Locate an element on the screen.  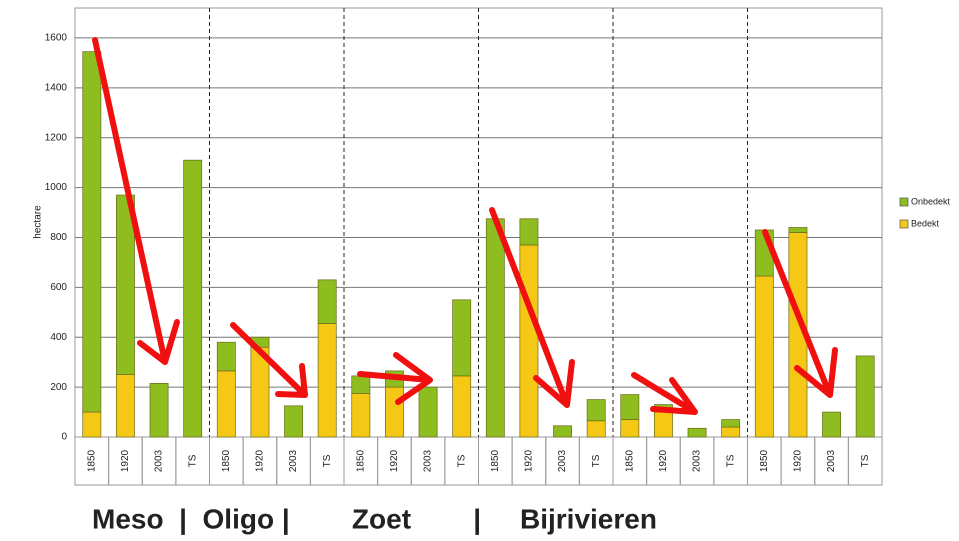
legend-label: Bedekt is located at coordinates (925, 223).